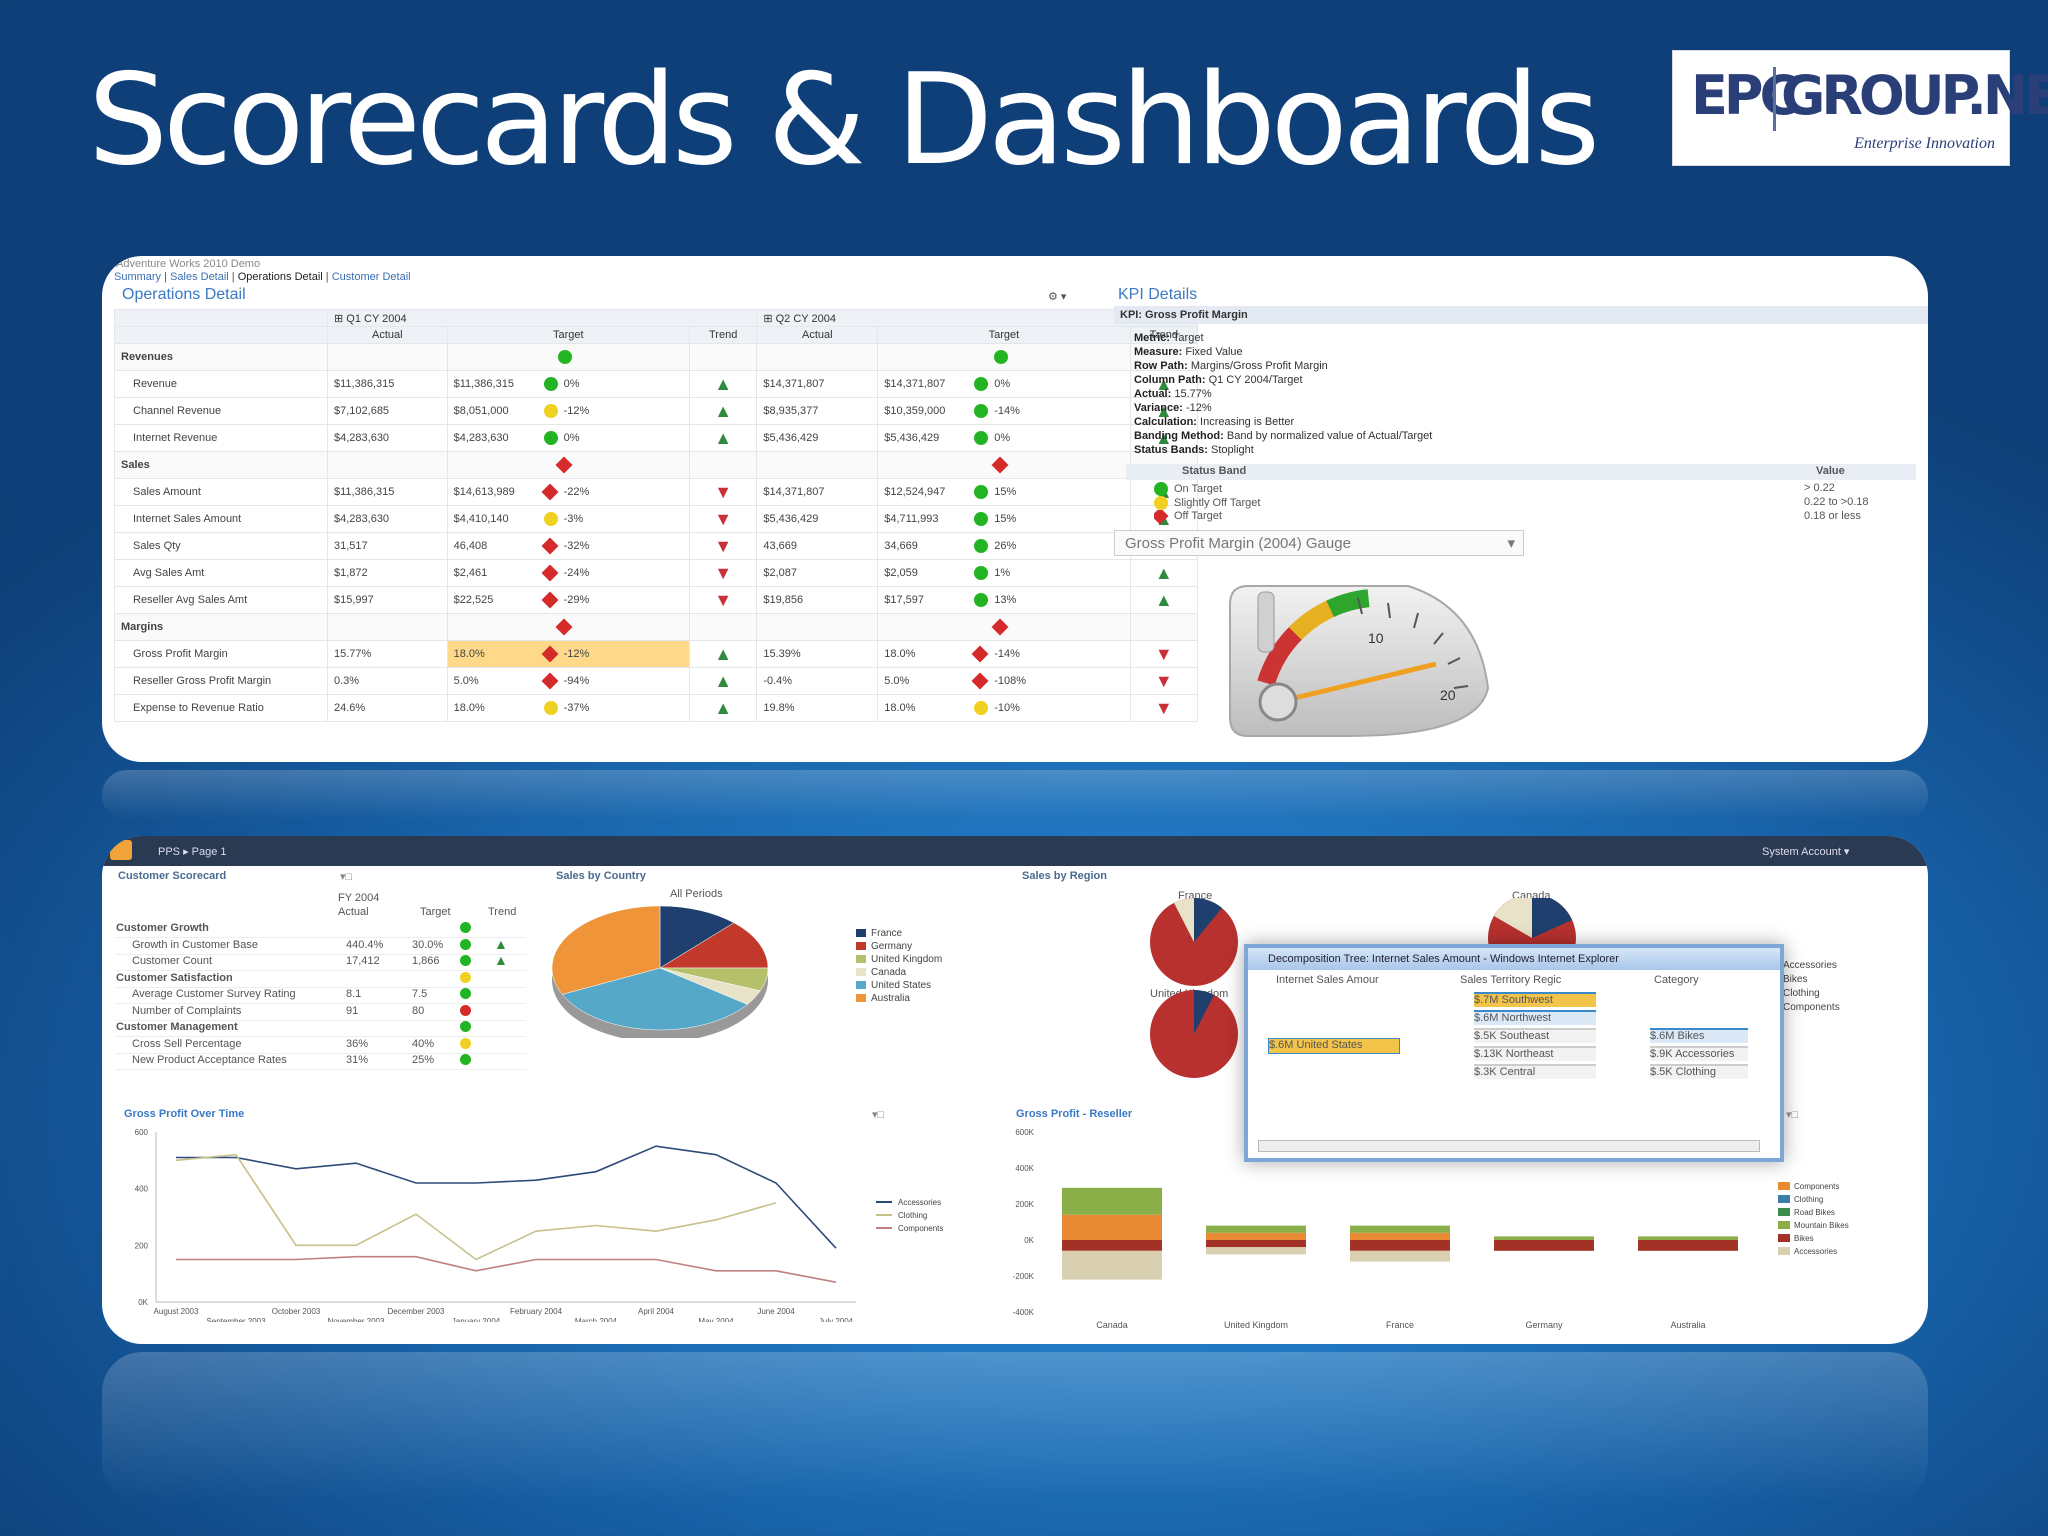  I want to click on gauge-select: Gross Profit Margin (2004) Gauge ▾, so click(1319, 543).